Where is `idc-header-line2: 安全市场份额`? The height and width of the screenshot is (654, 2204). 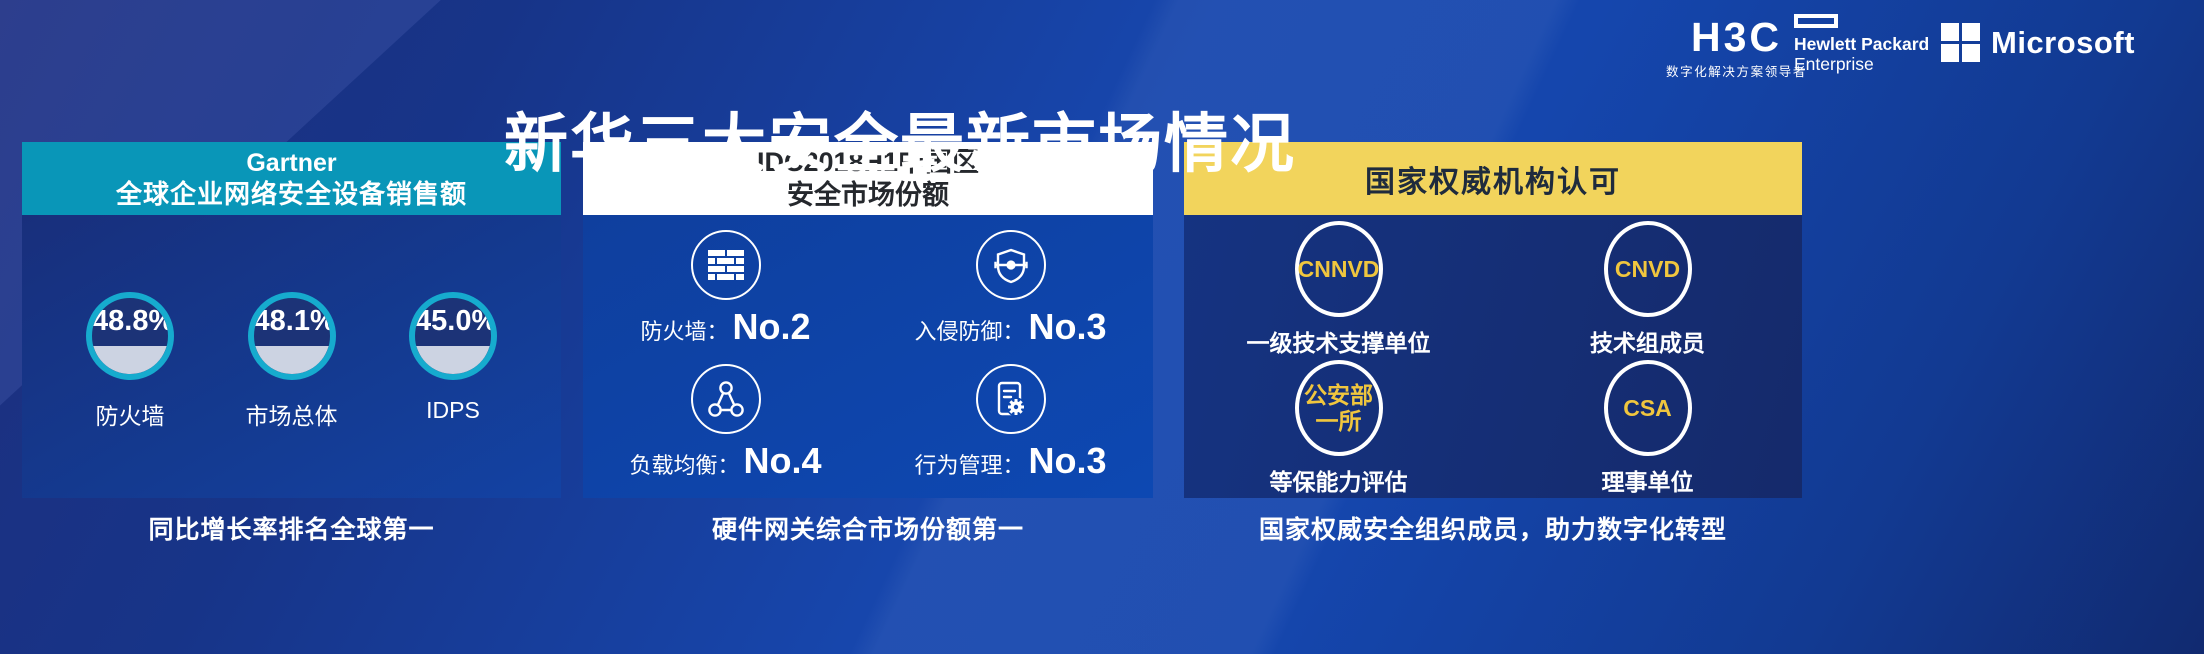 idc-header-line2: 安全市场份额 is located at coordinates (868, 194).